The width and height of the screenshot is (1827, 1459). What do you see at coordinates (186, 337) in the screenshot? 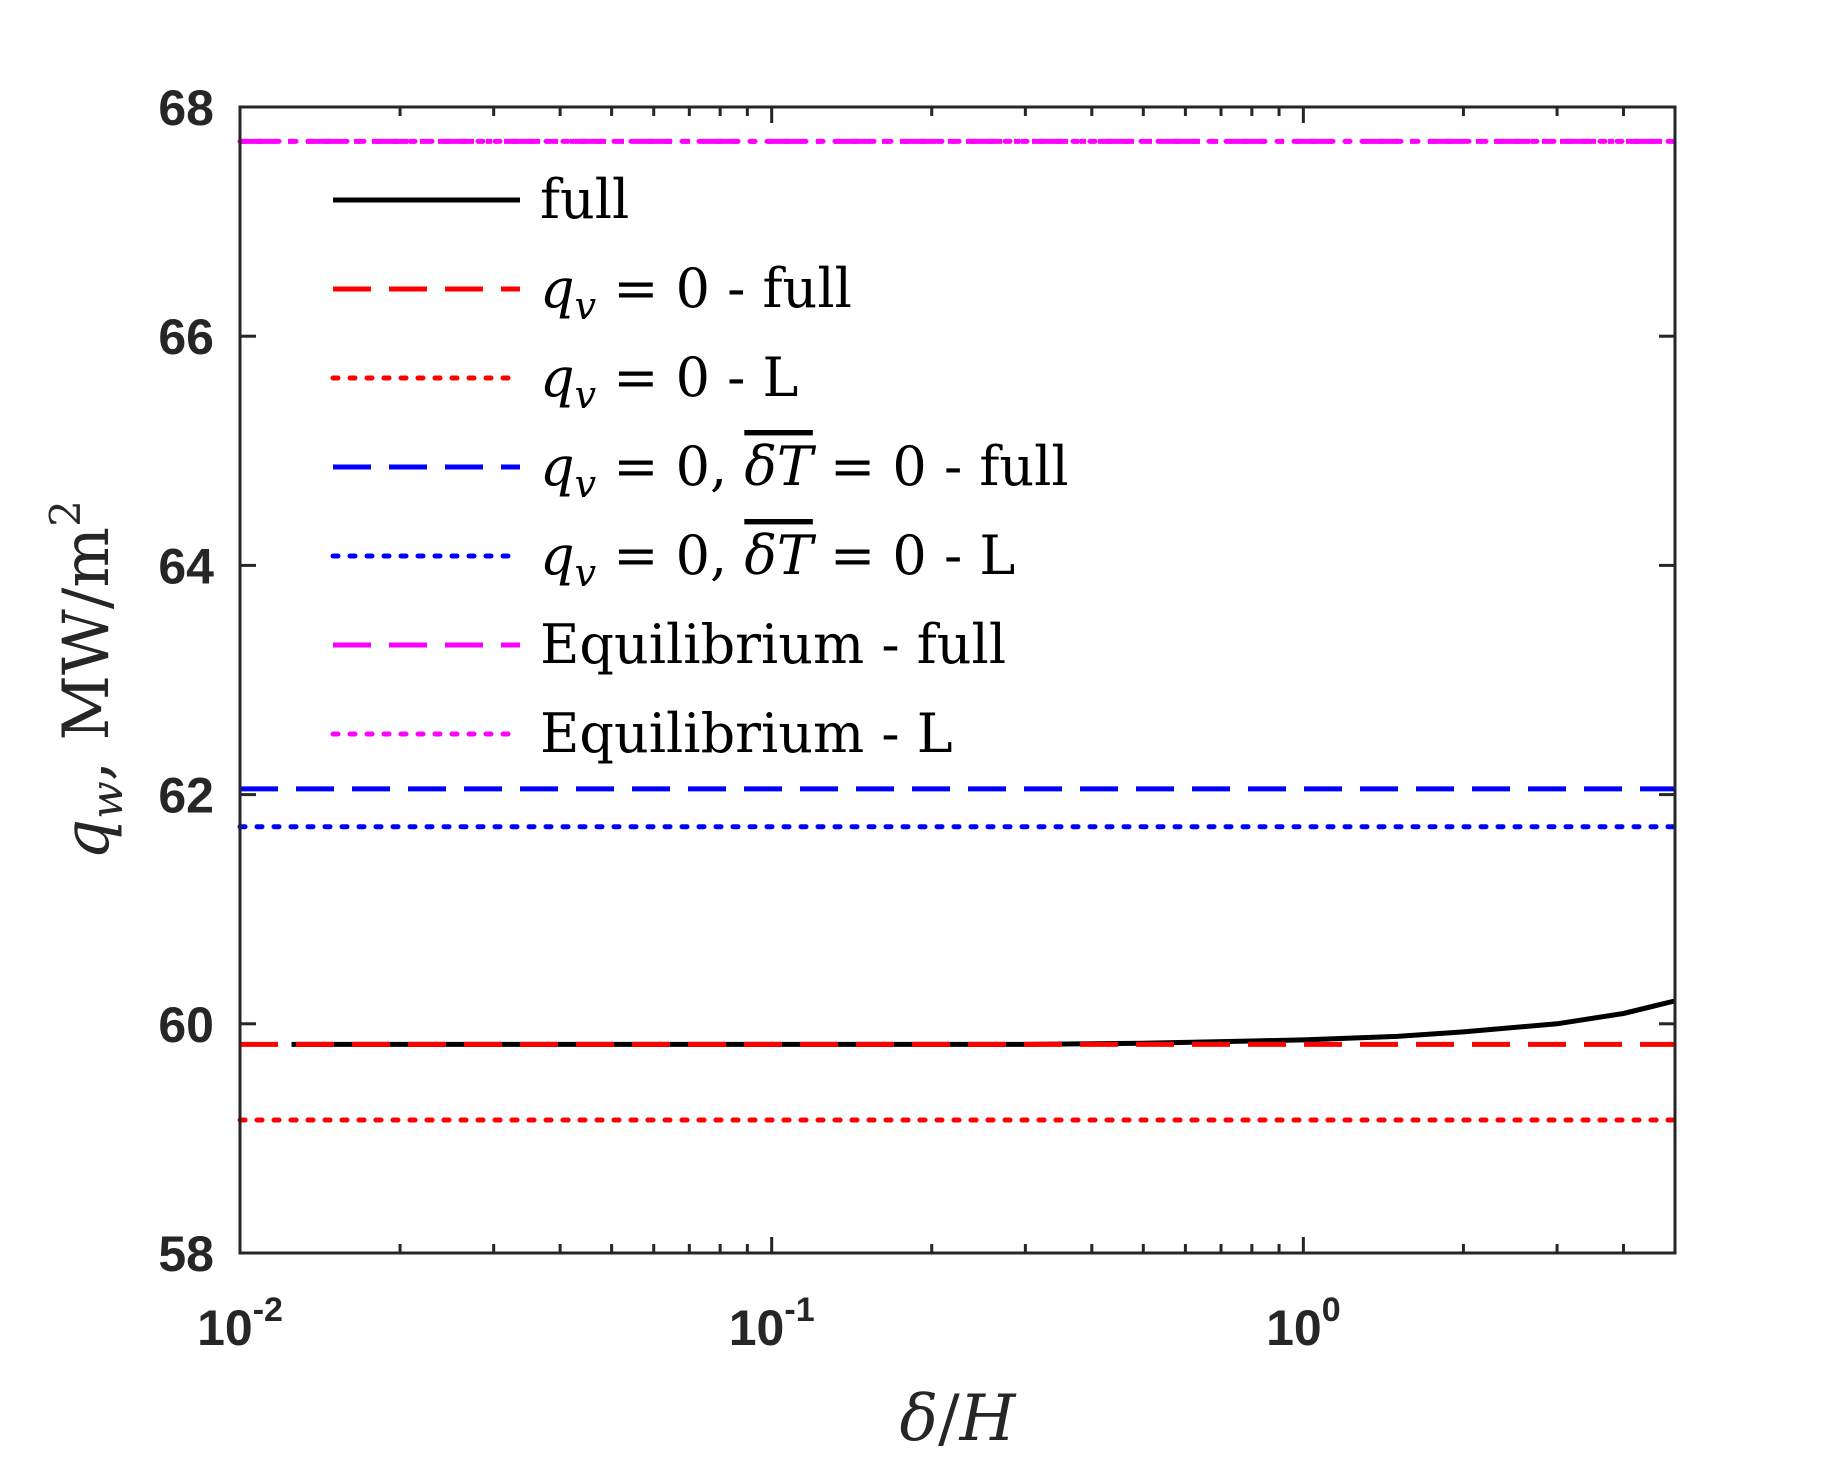
I see `y-tick-label: 66` at bounding box center [186, 337].